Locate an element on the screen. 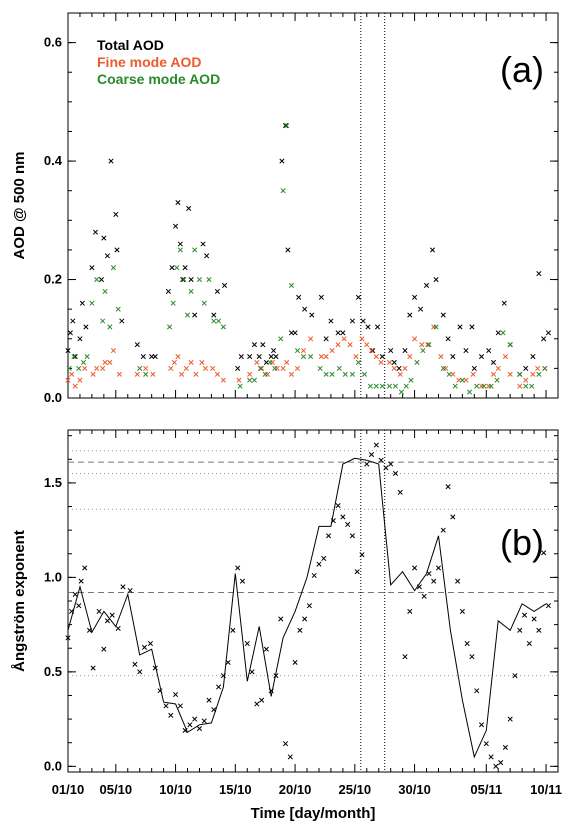 The height and width of the screenshot is (826, 574). ytick-label: 1.5 is located at coordinates (53, 482).